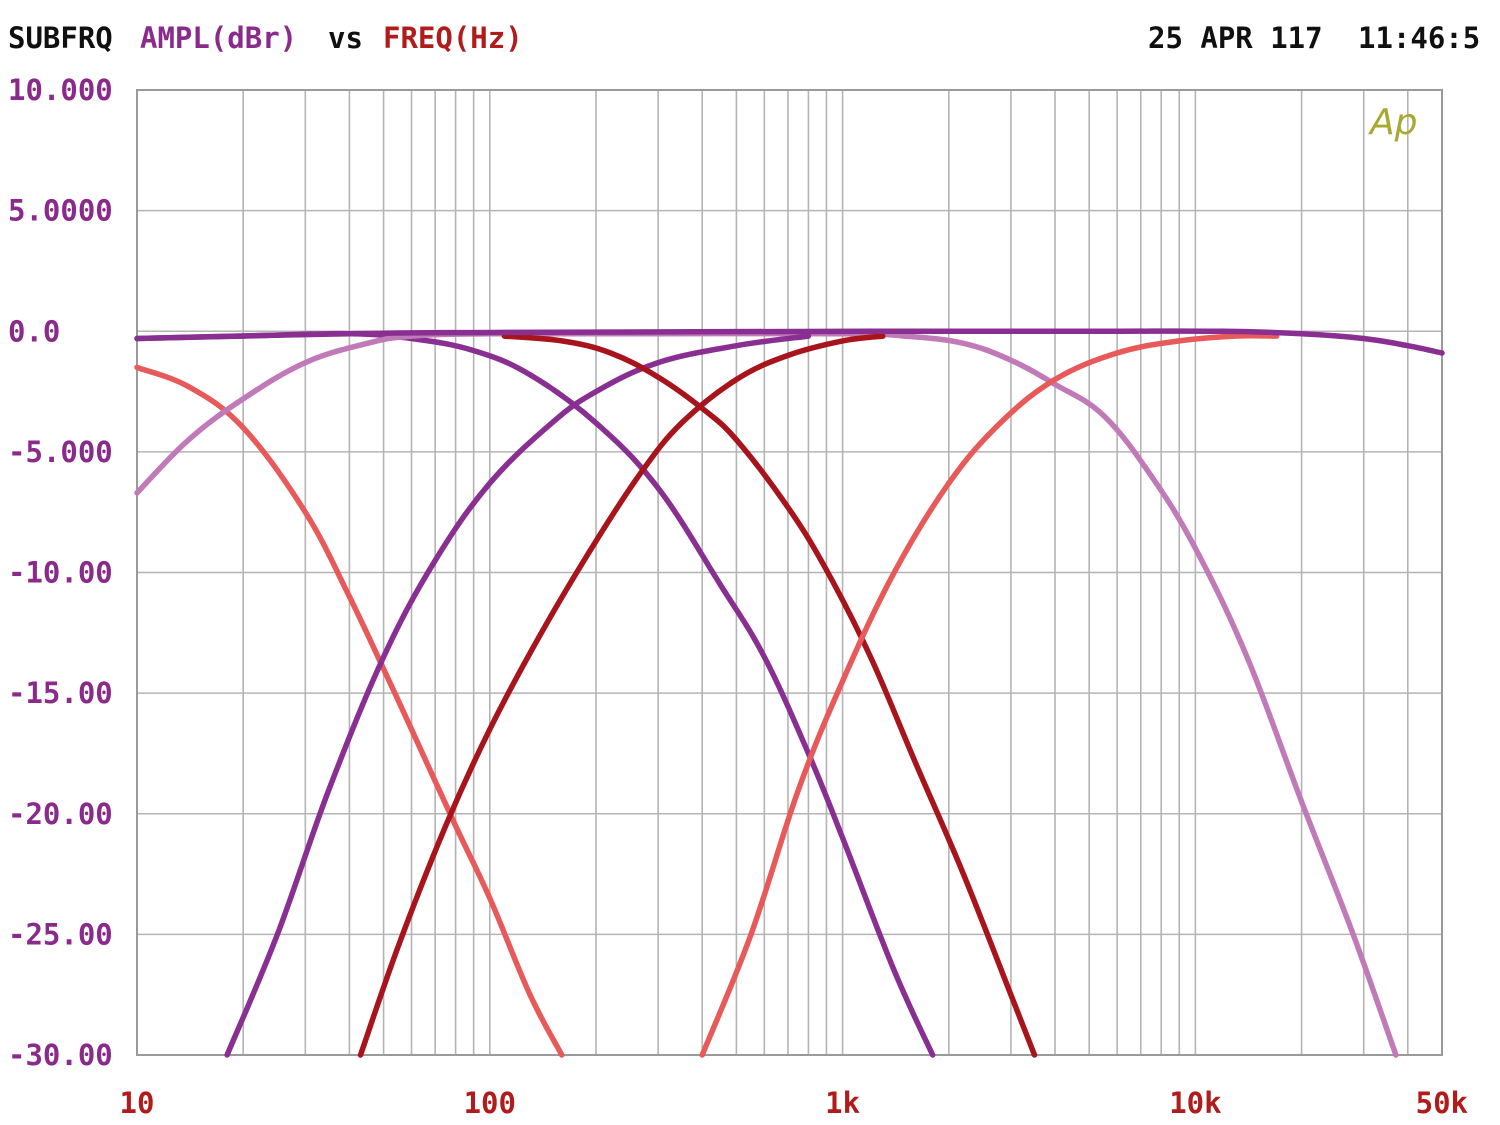 The image size is (1500, 1125). I want to click on header-freq-label: FREQ(Hz), so click(453, 38).